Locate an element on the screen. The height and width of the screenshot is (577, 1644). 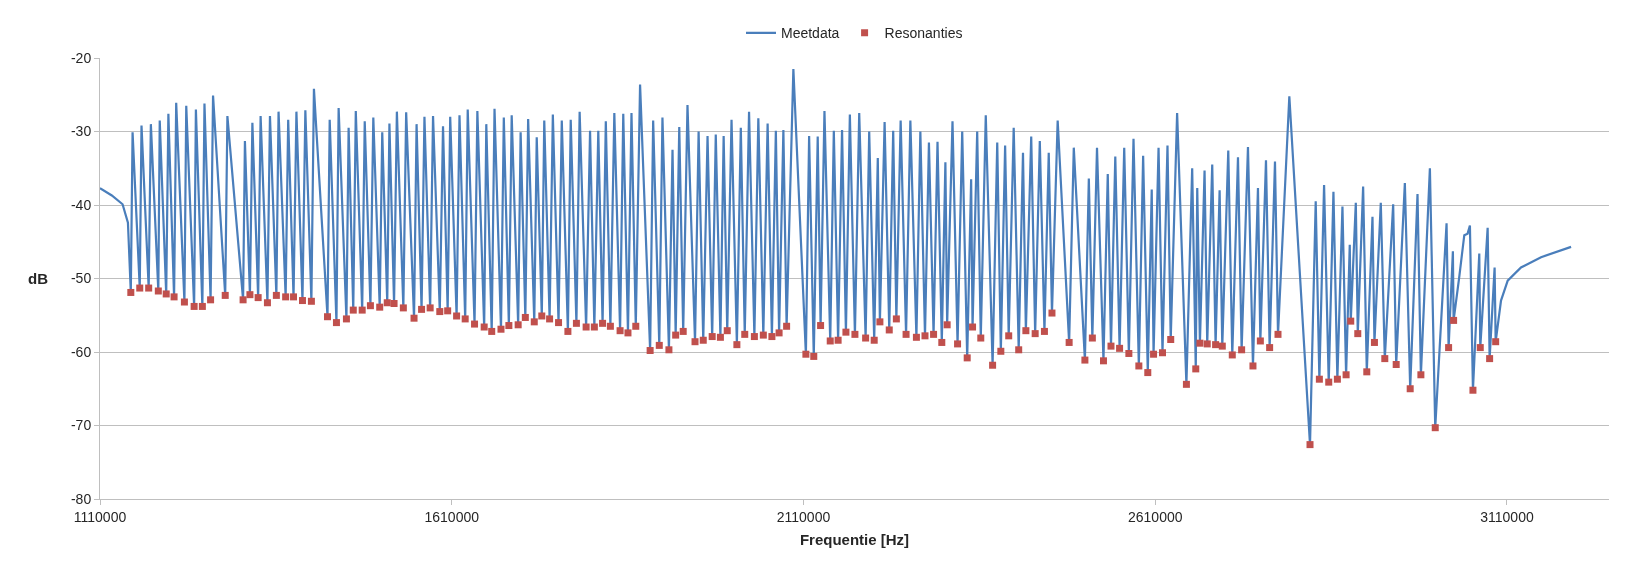
y-tick-label: -20 is located at coordinates (81, 57).